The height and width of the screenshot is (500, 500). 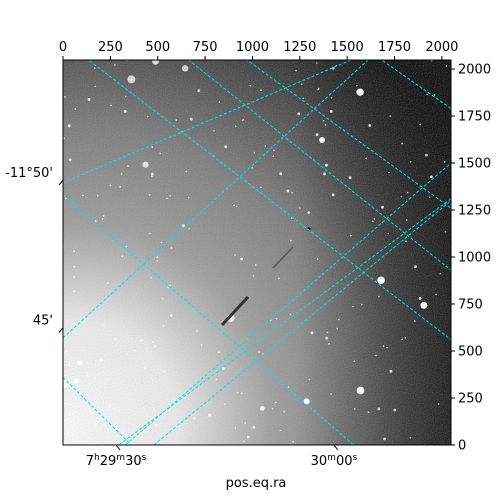 I want to click on ra-tick-label: 30m00s, so click(x=334, y=461).